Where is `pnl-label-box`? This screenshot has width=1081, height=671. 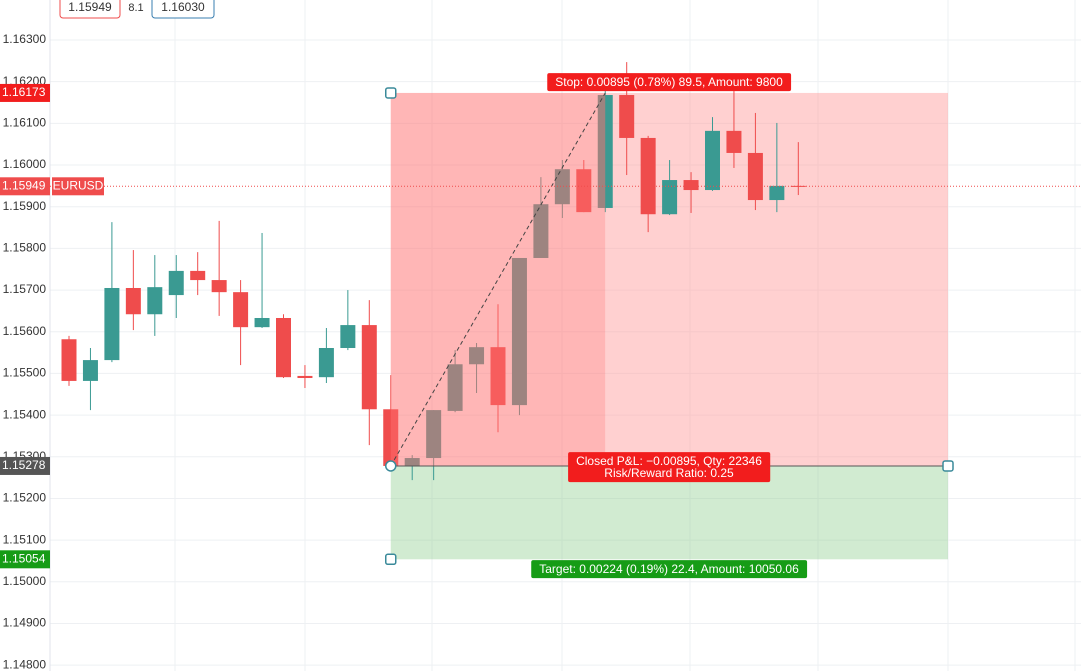 pnl-label-box is located at coordinates (669, 467).